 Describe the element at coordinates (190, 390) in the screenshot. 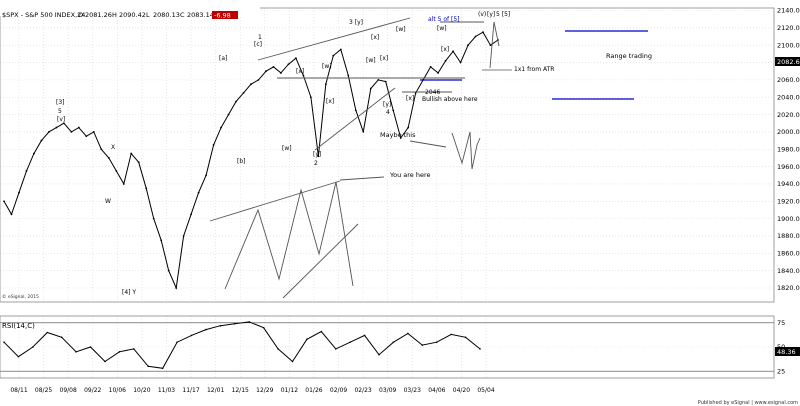

I see `x-tick-label: 11/17` at that location.